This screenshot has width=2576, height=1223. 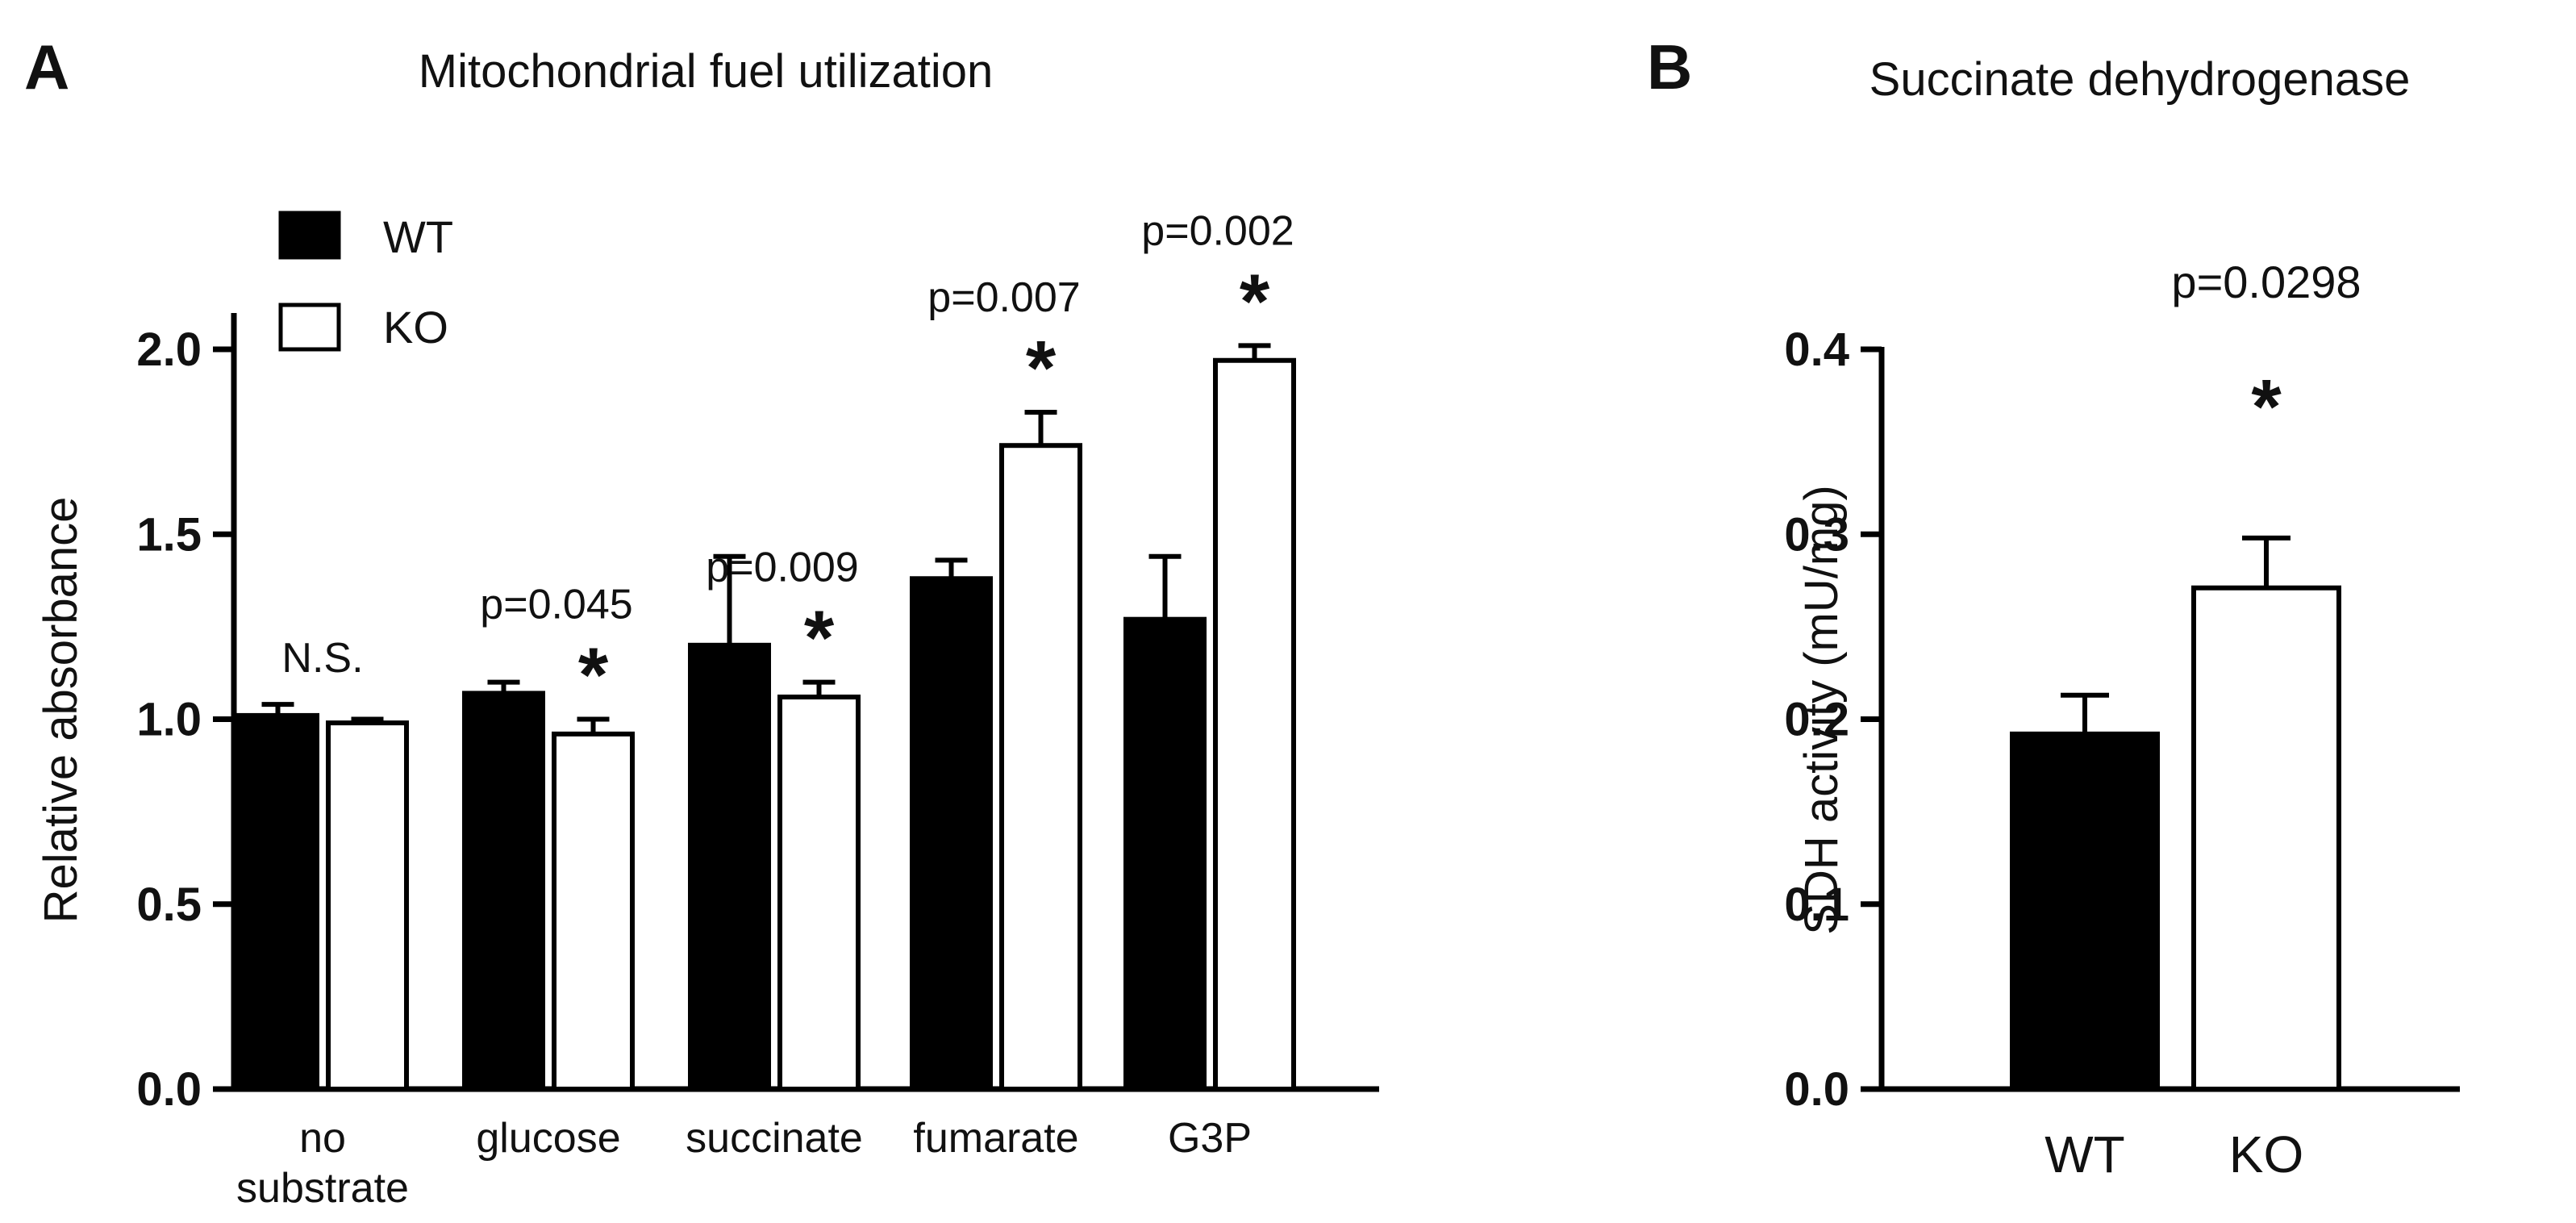 What do you see at coordinates (2266, 282) in the screenshot?
I see `panel-b-p-value: p=0.0298` at bounding box center [2266, 282].